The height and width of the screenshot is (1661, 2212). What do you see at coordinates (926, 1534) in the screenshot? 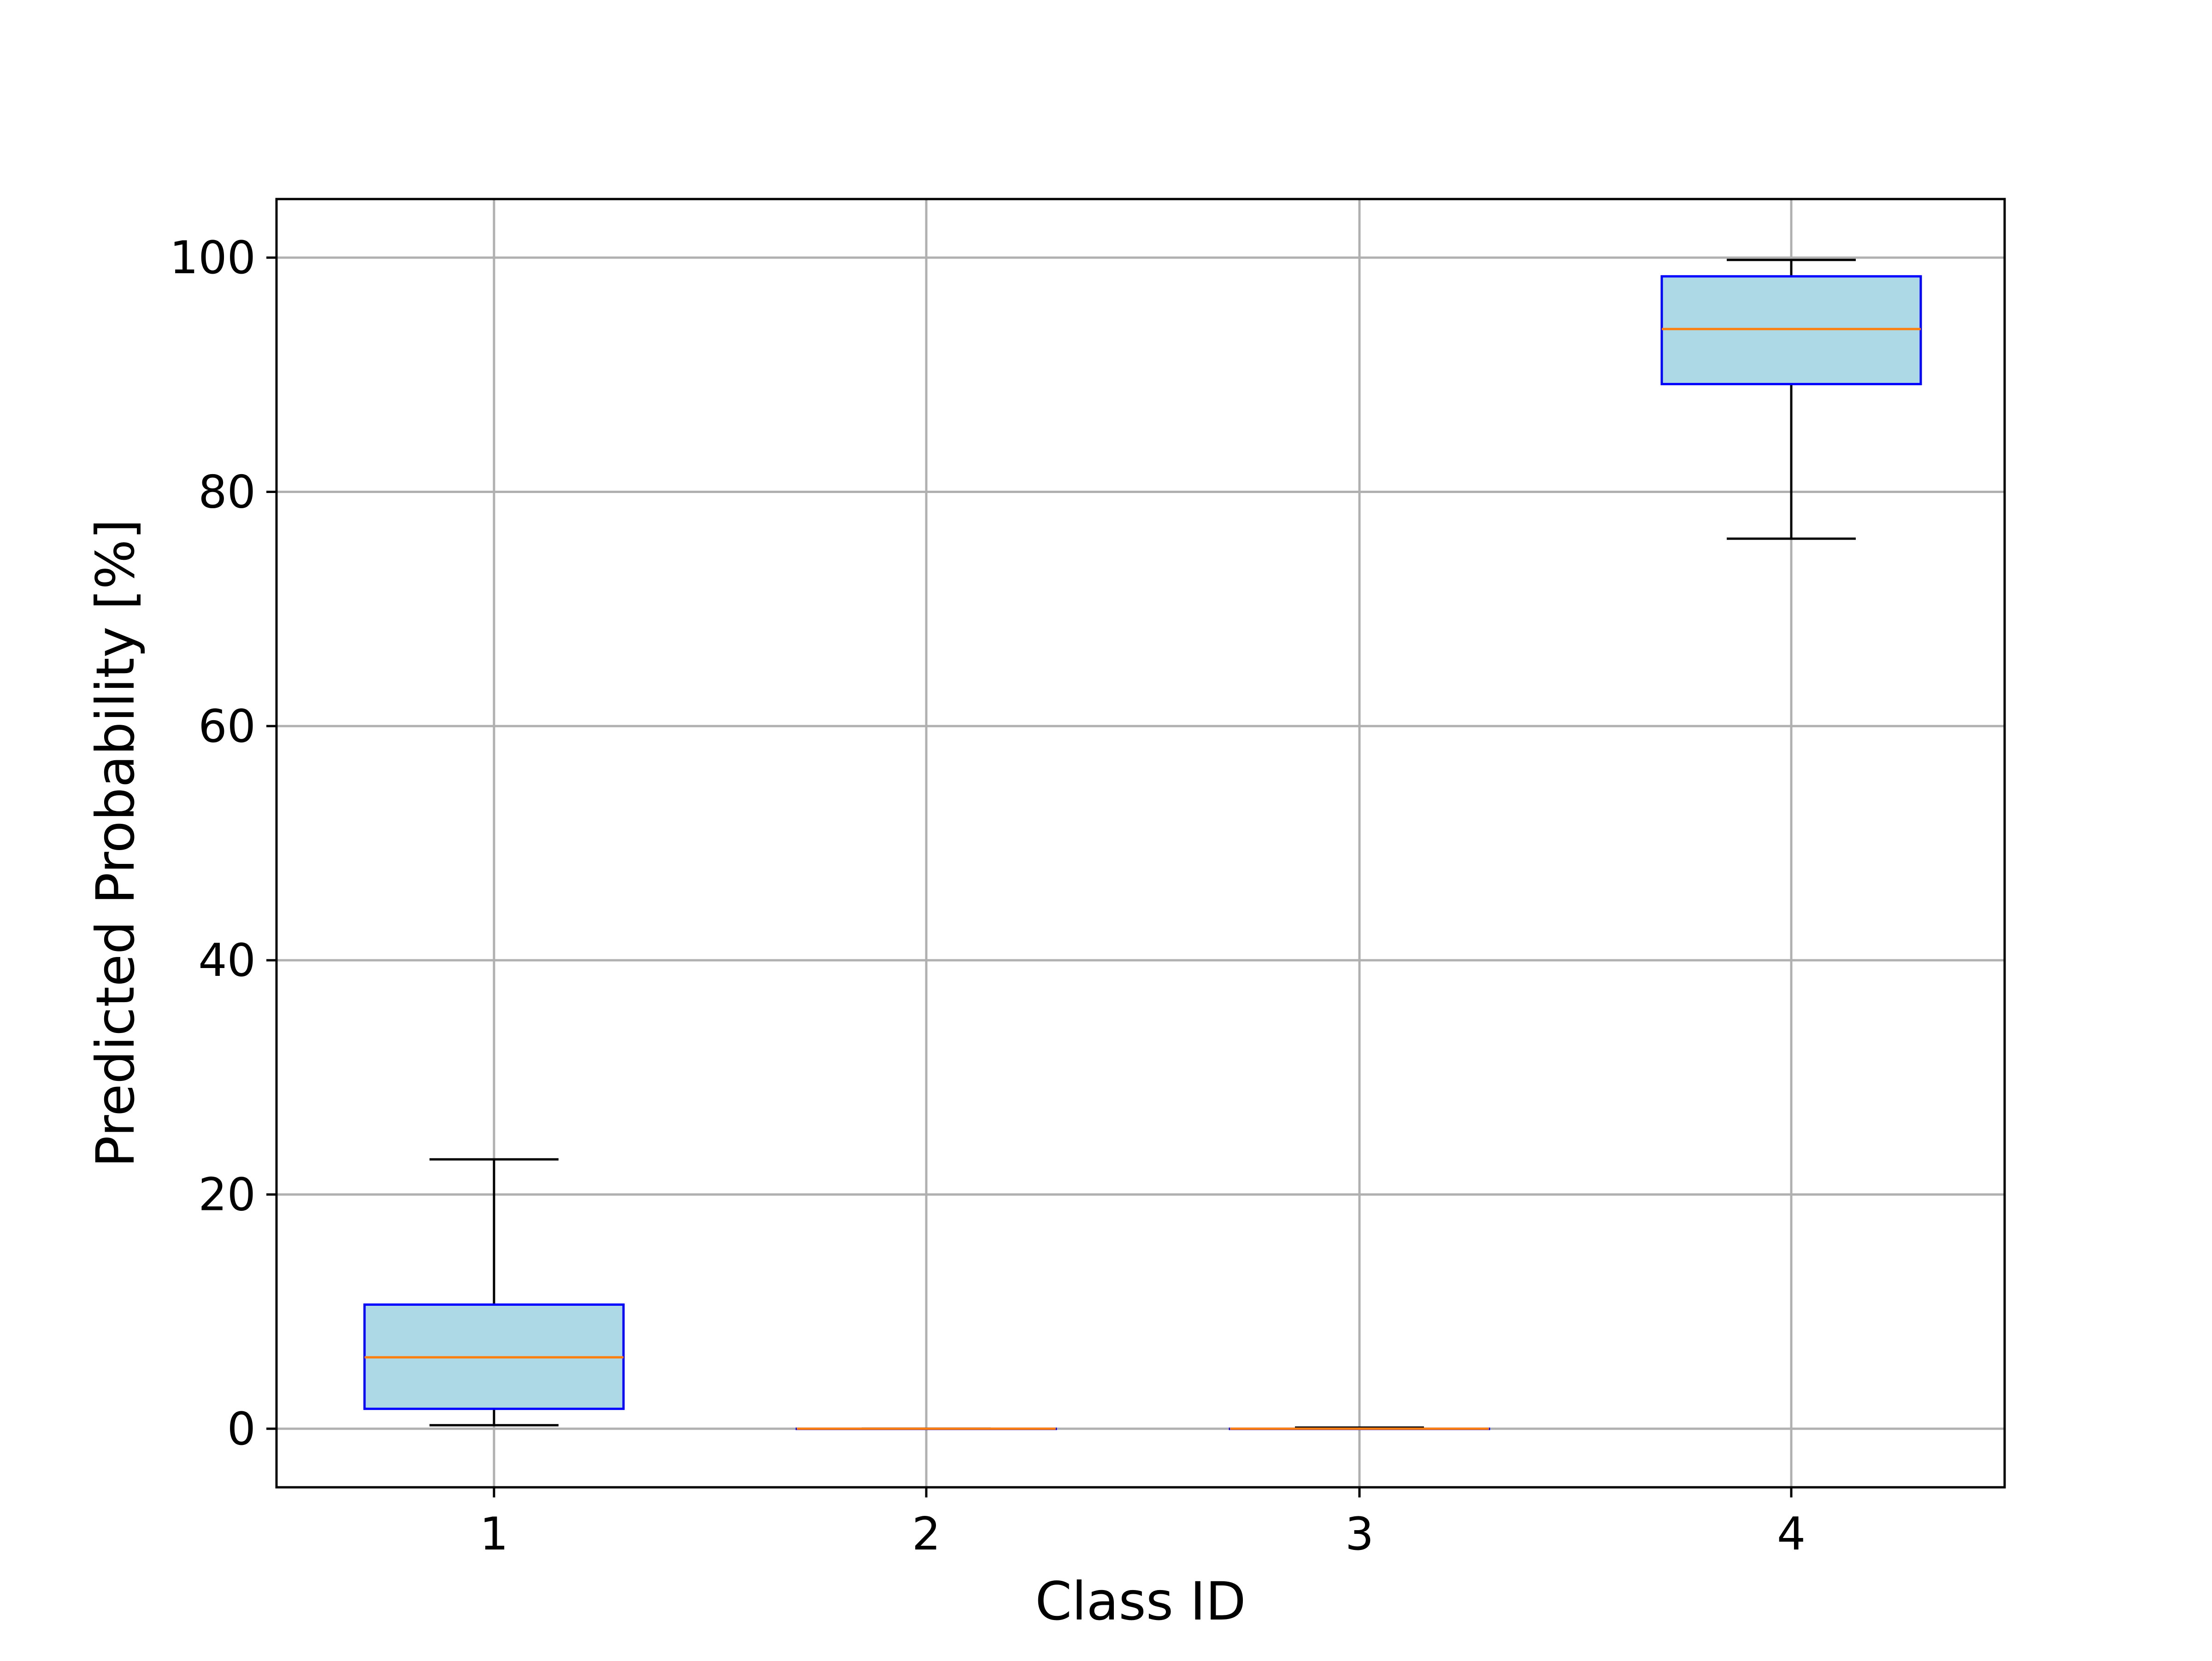
I see `x-tick-label: 2` at bounding box center [926, 1534].